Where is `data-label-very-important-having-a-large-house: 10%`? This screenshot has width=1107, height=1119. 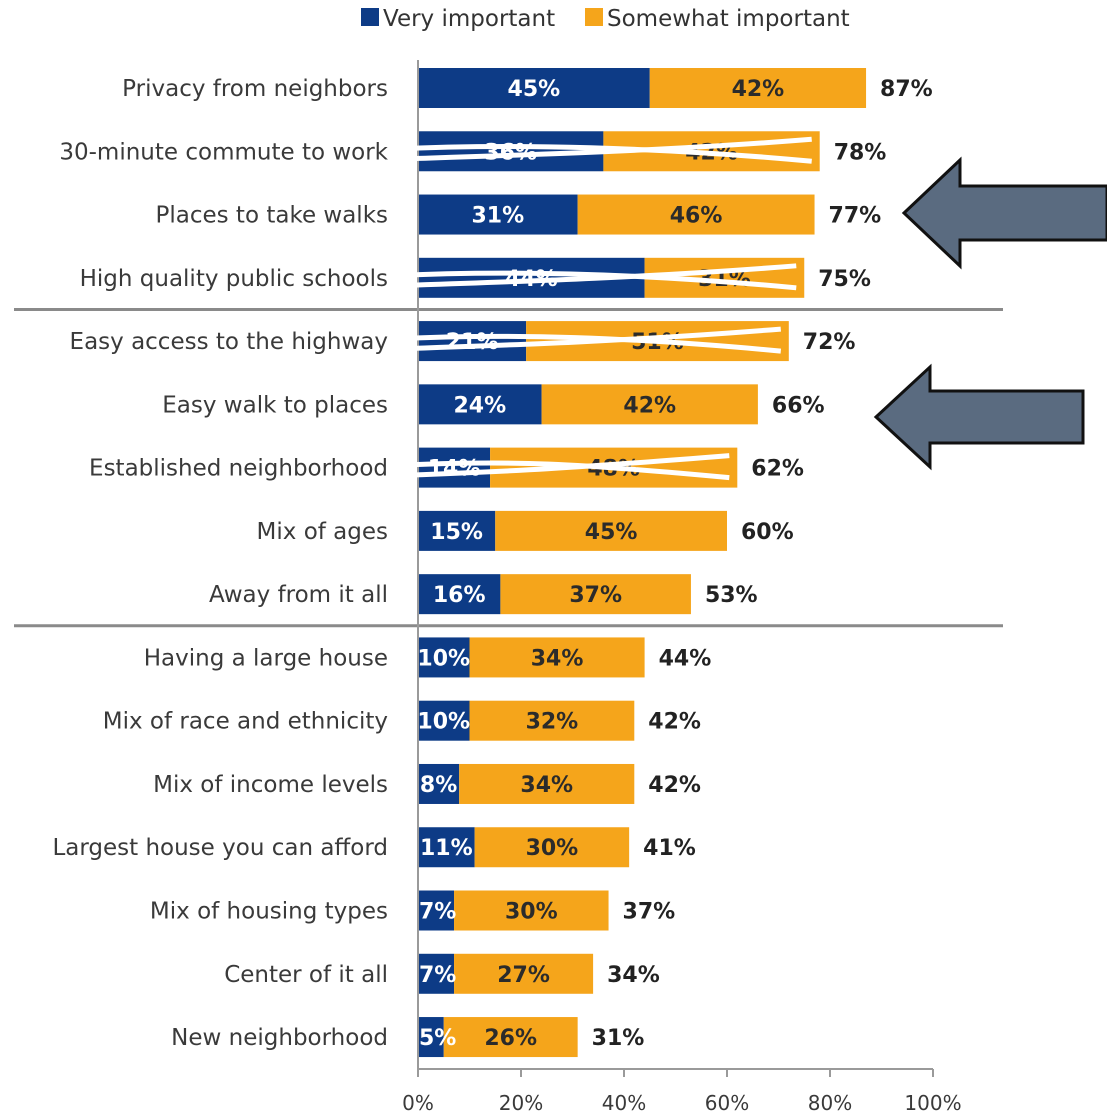
data-label-very-important-having-a-large-house: 10% is located at coordinates (443, 658).